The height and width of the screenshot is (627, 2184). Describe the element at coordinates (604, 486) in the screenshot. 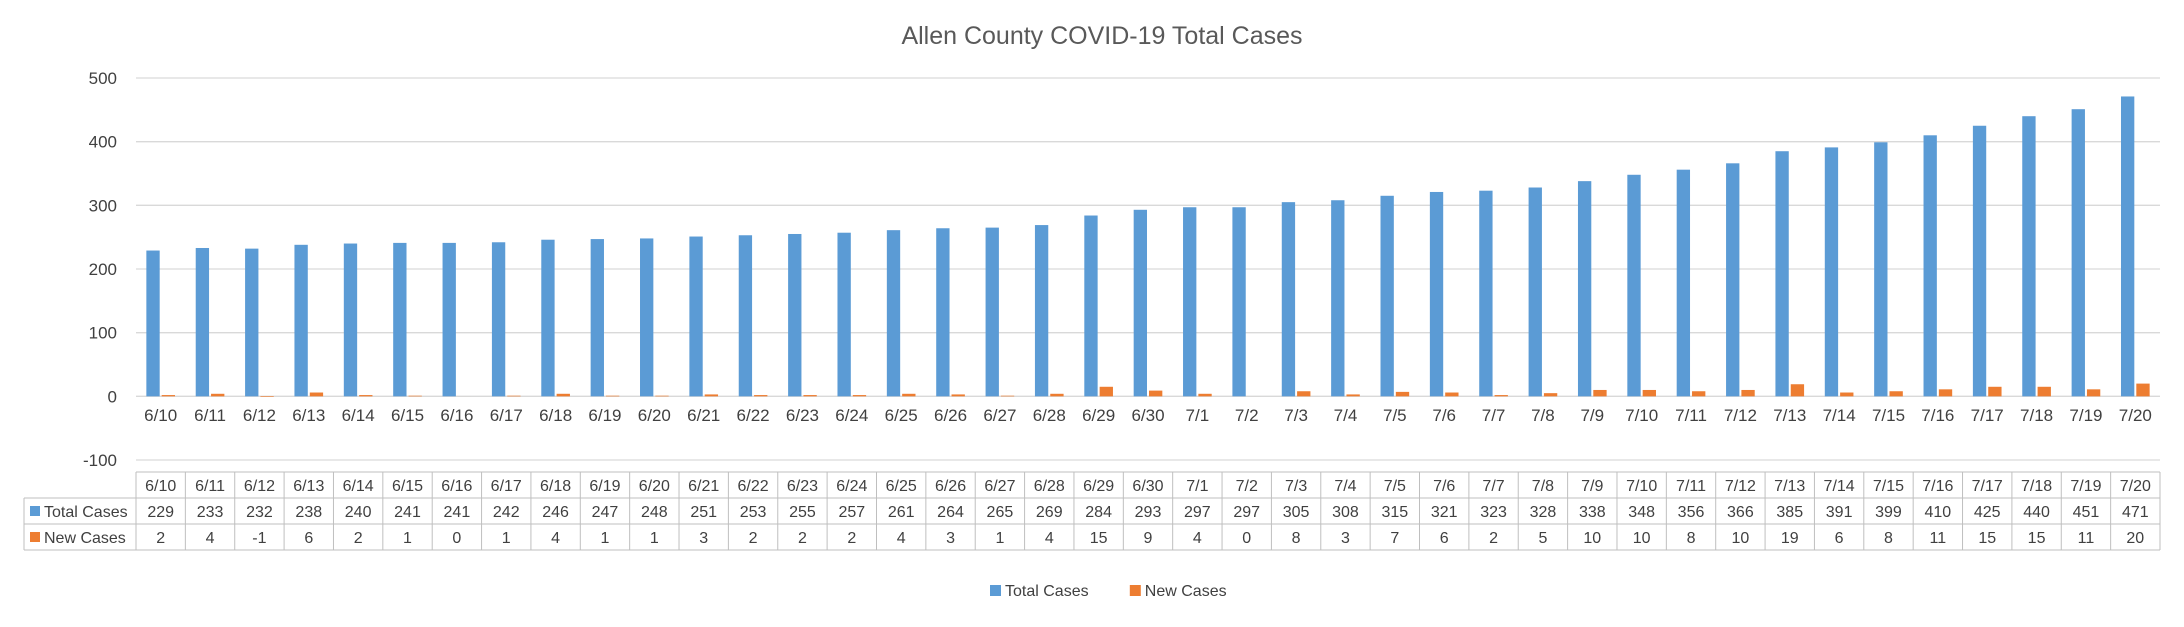

I see `table-header-cell: 6/19` at that location.